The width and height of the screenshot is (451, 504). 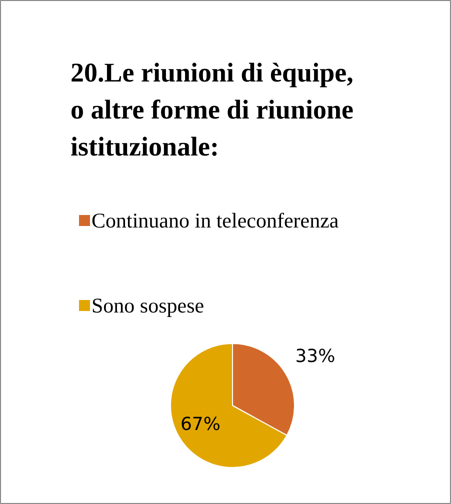 What do you see at coordinates (212, 110) in the screenshot?
I see `chart-title: 20.Le riunioni di èquipe, o altre forme di riunione istituzionale:` at bounding box center [212, 110].